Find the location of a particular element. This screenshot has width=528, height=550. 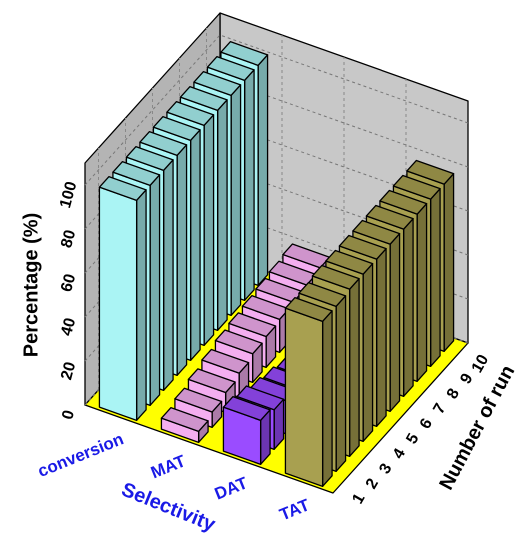

depth-tick-label: 3 is located at coordinates (385, 469).